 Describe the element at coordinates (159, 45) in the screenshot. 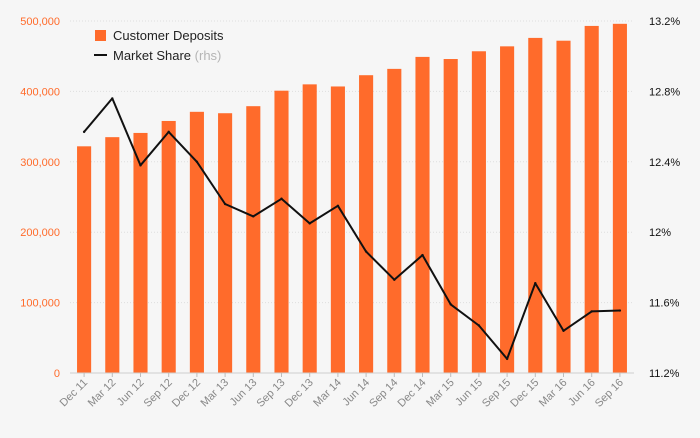

I see `chart-legend: Customer Deposits Market Share (rhs)` at that location.